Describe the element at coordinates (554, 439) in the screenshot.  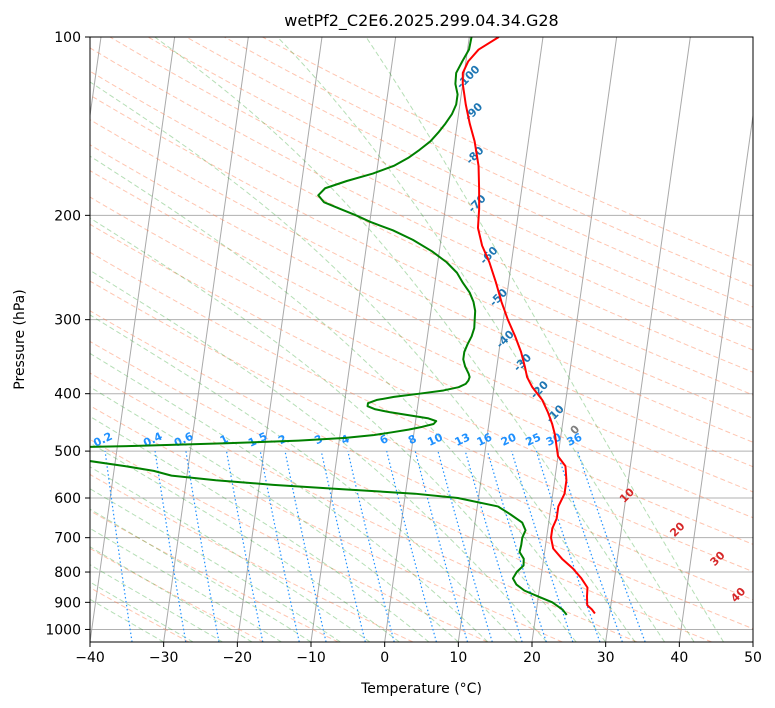
I see `mixing-ratio-label: 30` at that location.